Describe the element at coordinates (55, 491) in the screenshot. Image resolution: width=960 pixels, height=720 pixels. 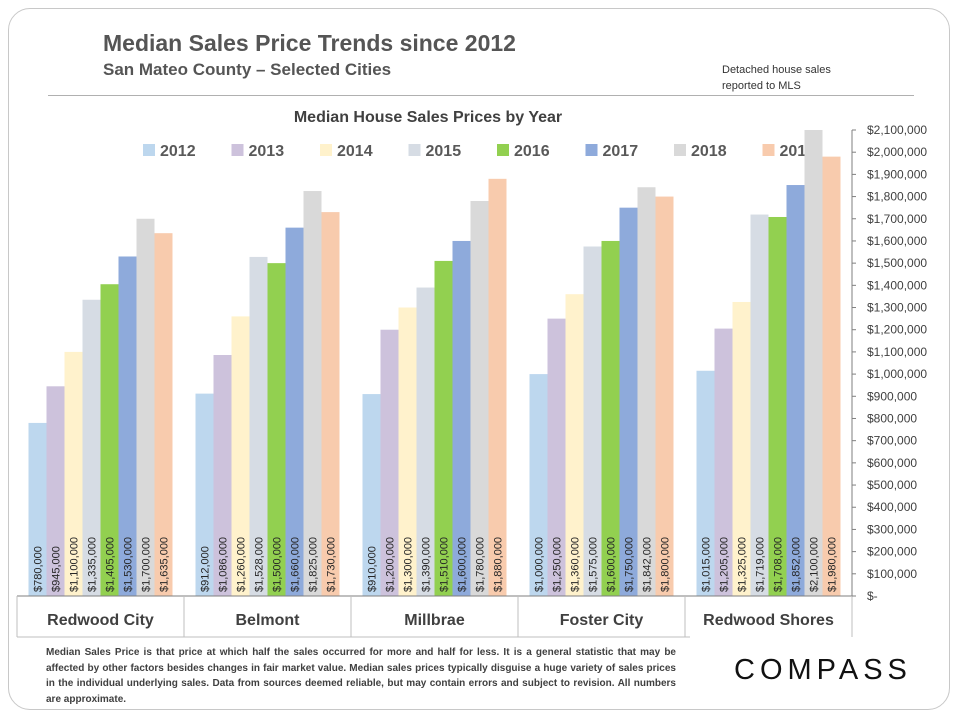
I see `bar-redwood-city-2013` at that location.